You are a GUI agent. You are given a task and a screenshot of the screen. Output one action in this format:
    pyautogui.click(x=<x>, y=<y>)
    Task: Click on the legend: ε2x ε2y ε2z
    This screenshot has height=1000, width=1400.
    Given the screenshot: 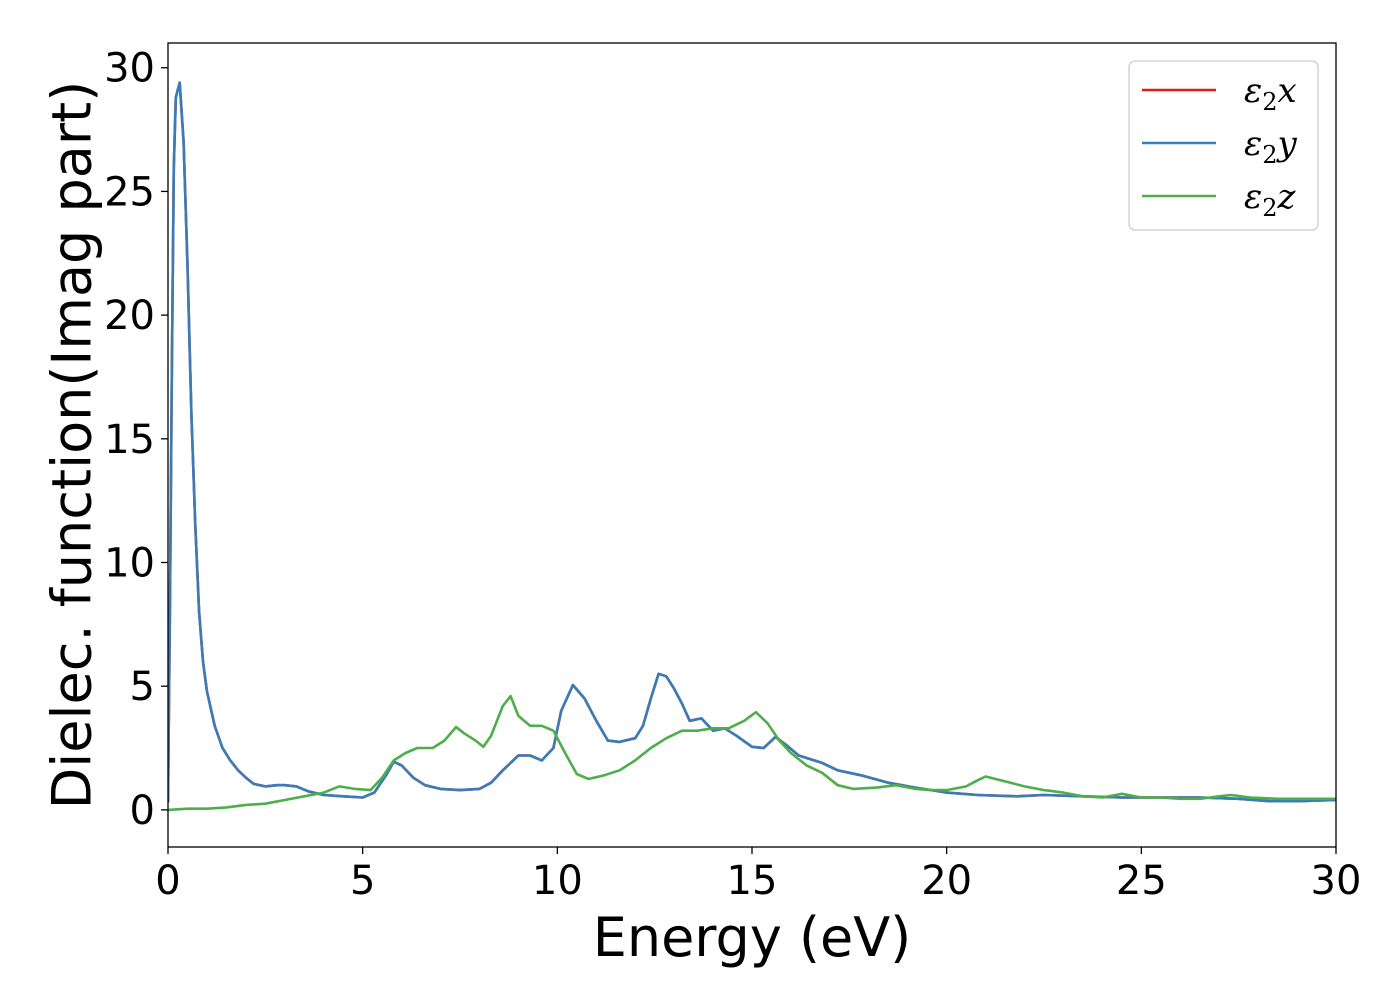 What is the action you would take?
    pyautogui.click(x=1223, y=145)
    